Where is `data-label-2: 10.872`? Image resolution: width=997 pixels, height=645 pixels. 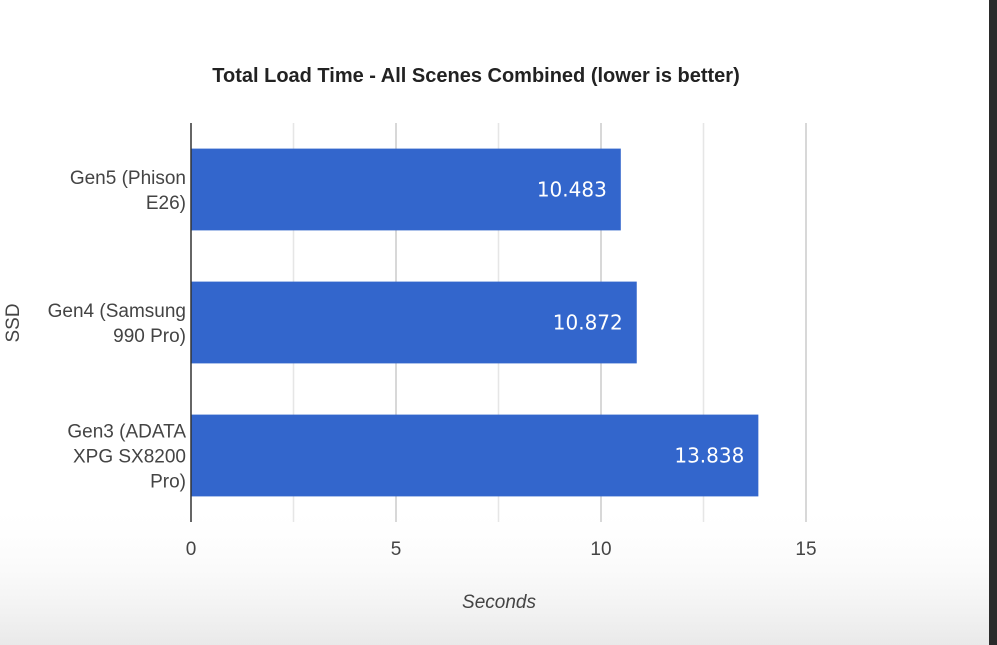 data-label-2: 10.872 is located at coordinates (588, 323).